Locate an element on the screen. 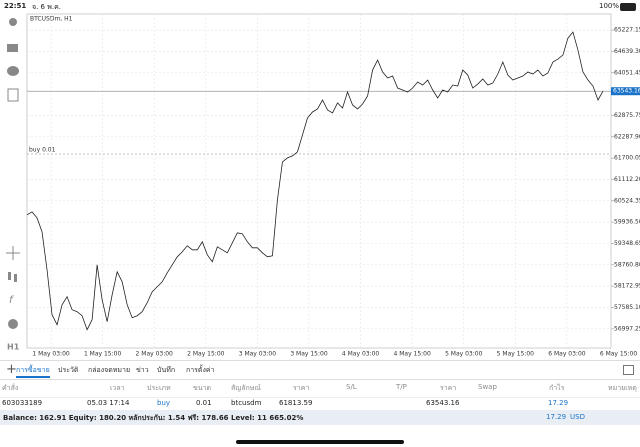 The image size is (640, 447). x-tick-label: 4 May 15:00 is located at coordinates (412, 354).